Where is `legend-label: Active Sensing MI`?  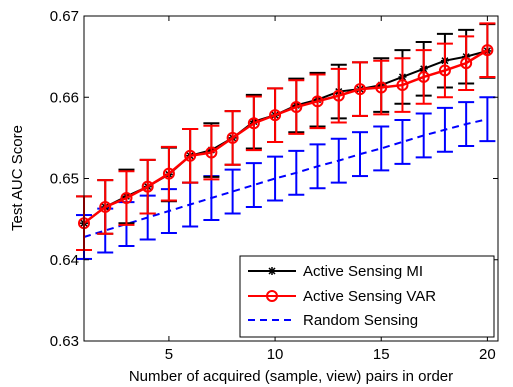 legend-label: Active Sensing MI is located at coordinates (363, 271).